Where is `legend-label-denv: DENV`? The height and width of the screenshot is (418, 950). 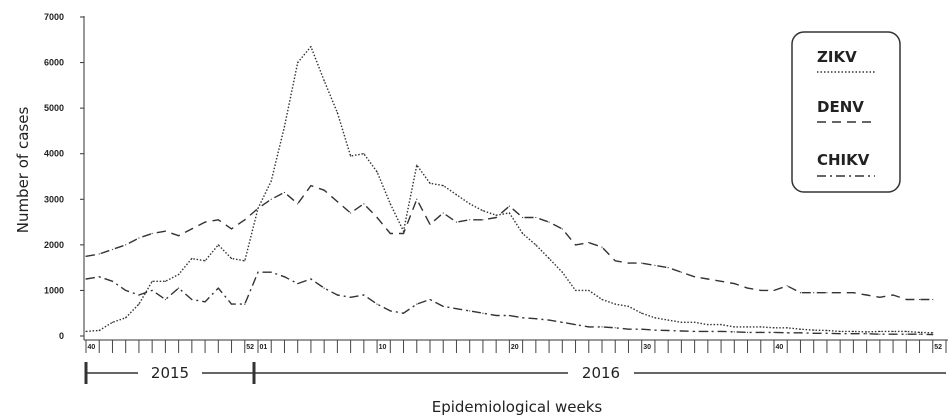
legend-label-denv: DENV is located at coordinates (840, 107).